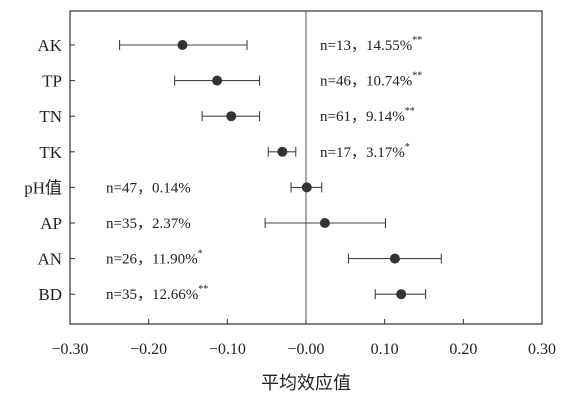  I want to click on point-annotation: n=46，10.74%**, so click(371, 80).